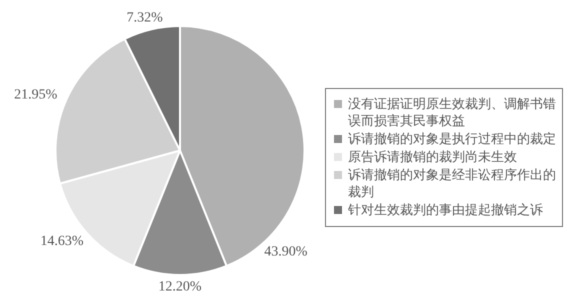  Describe the element at coordinates (36, 94) in the screenshot. I see `data-label: 21.95%` at that location.